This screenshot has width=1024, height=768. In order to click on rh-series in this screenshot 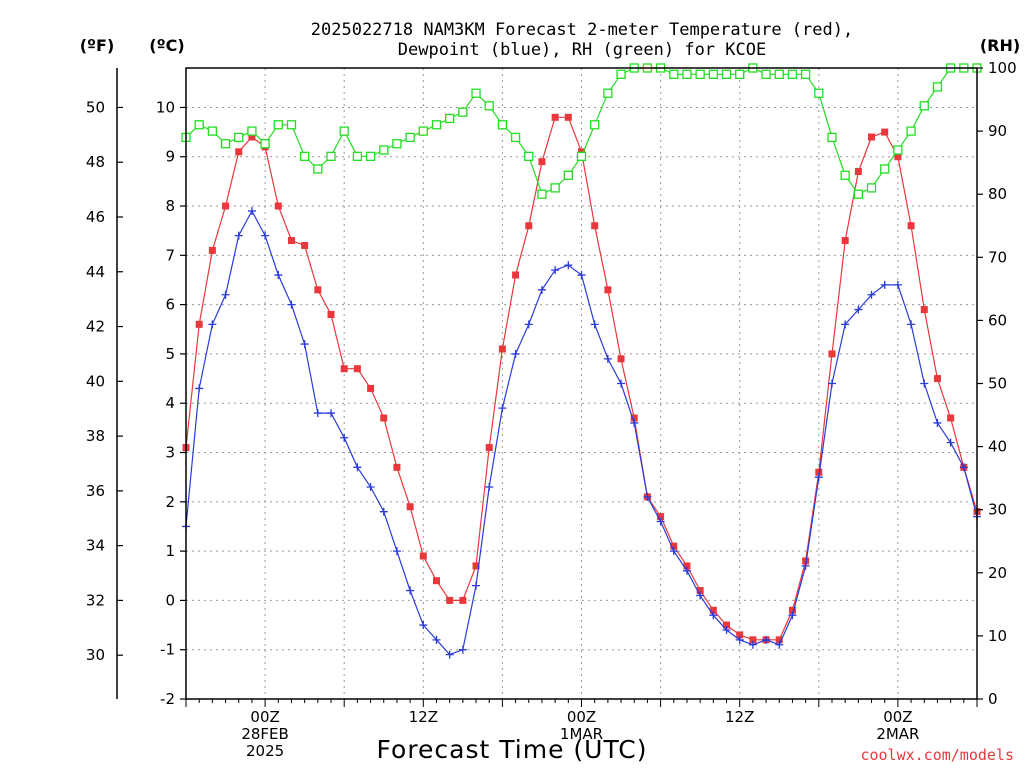, I will do `click(581, 131)`.